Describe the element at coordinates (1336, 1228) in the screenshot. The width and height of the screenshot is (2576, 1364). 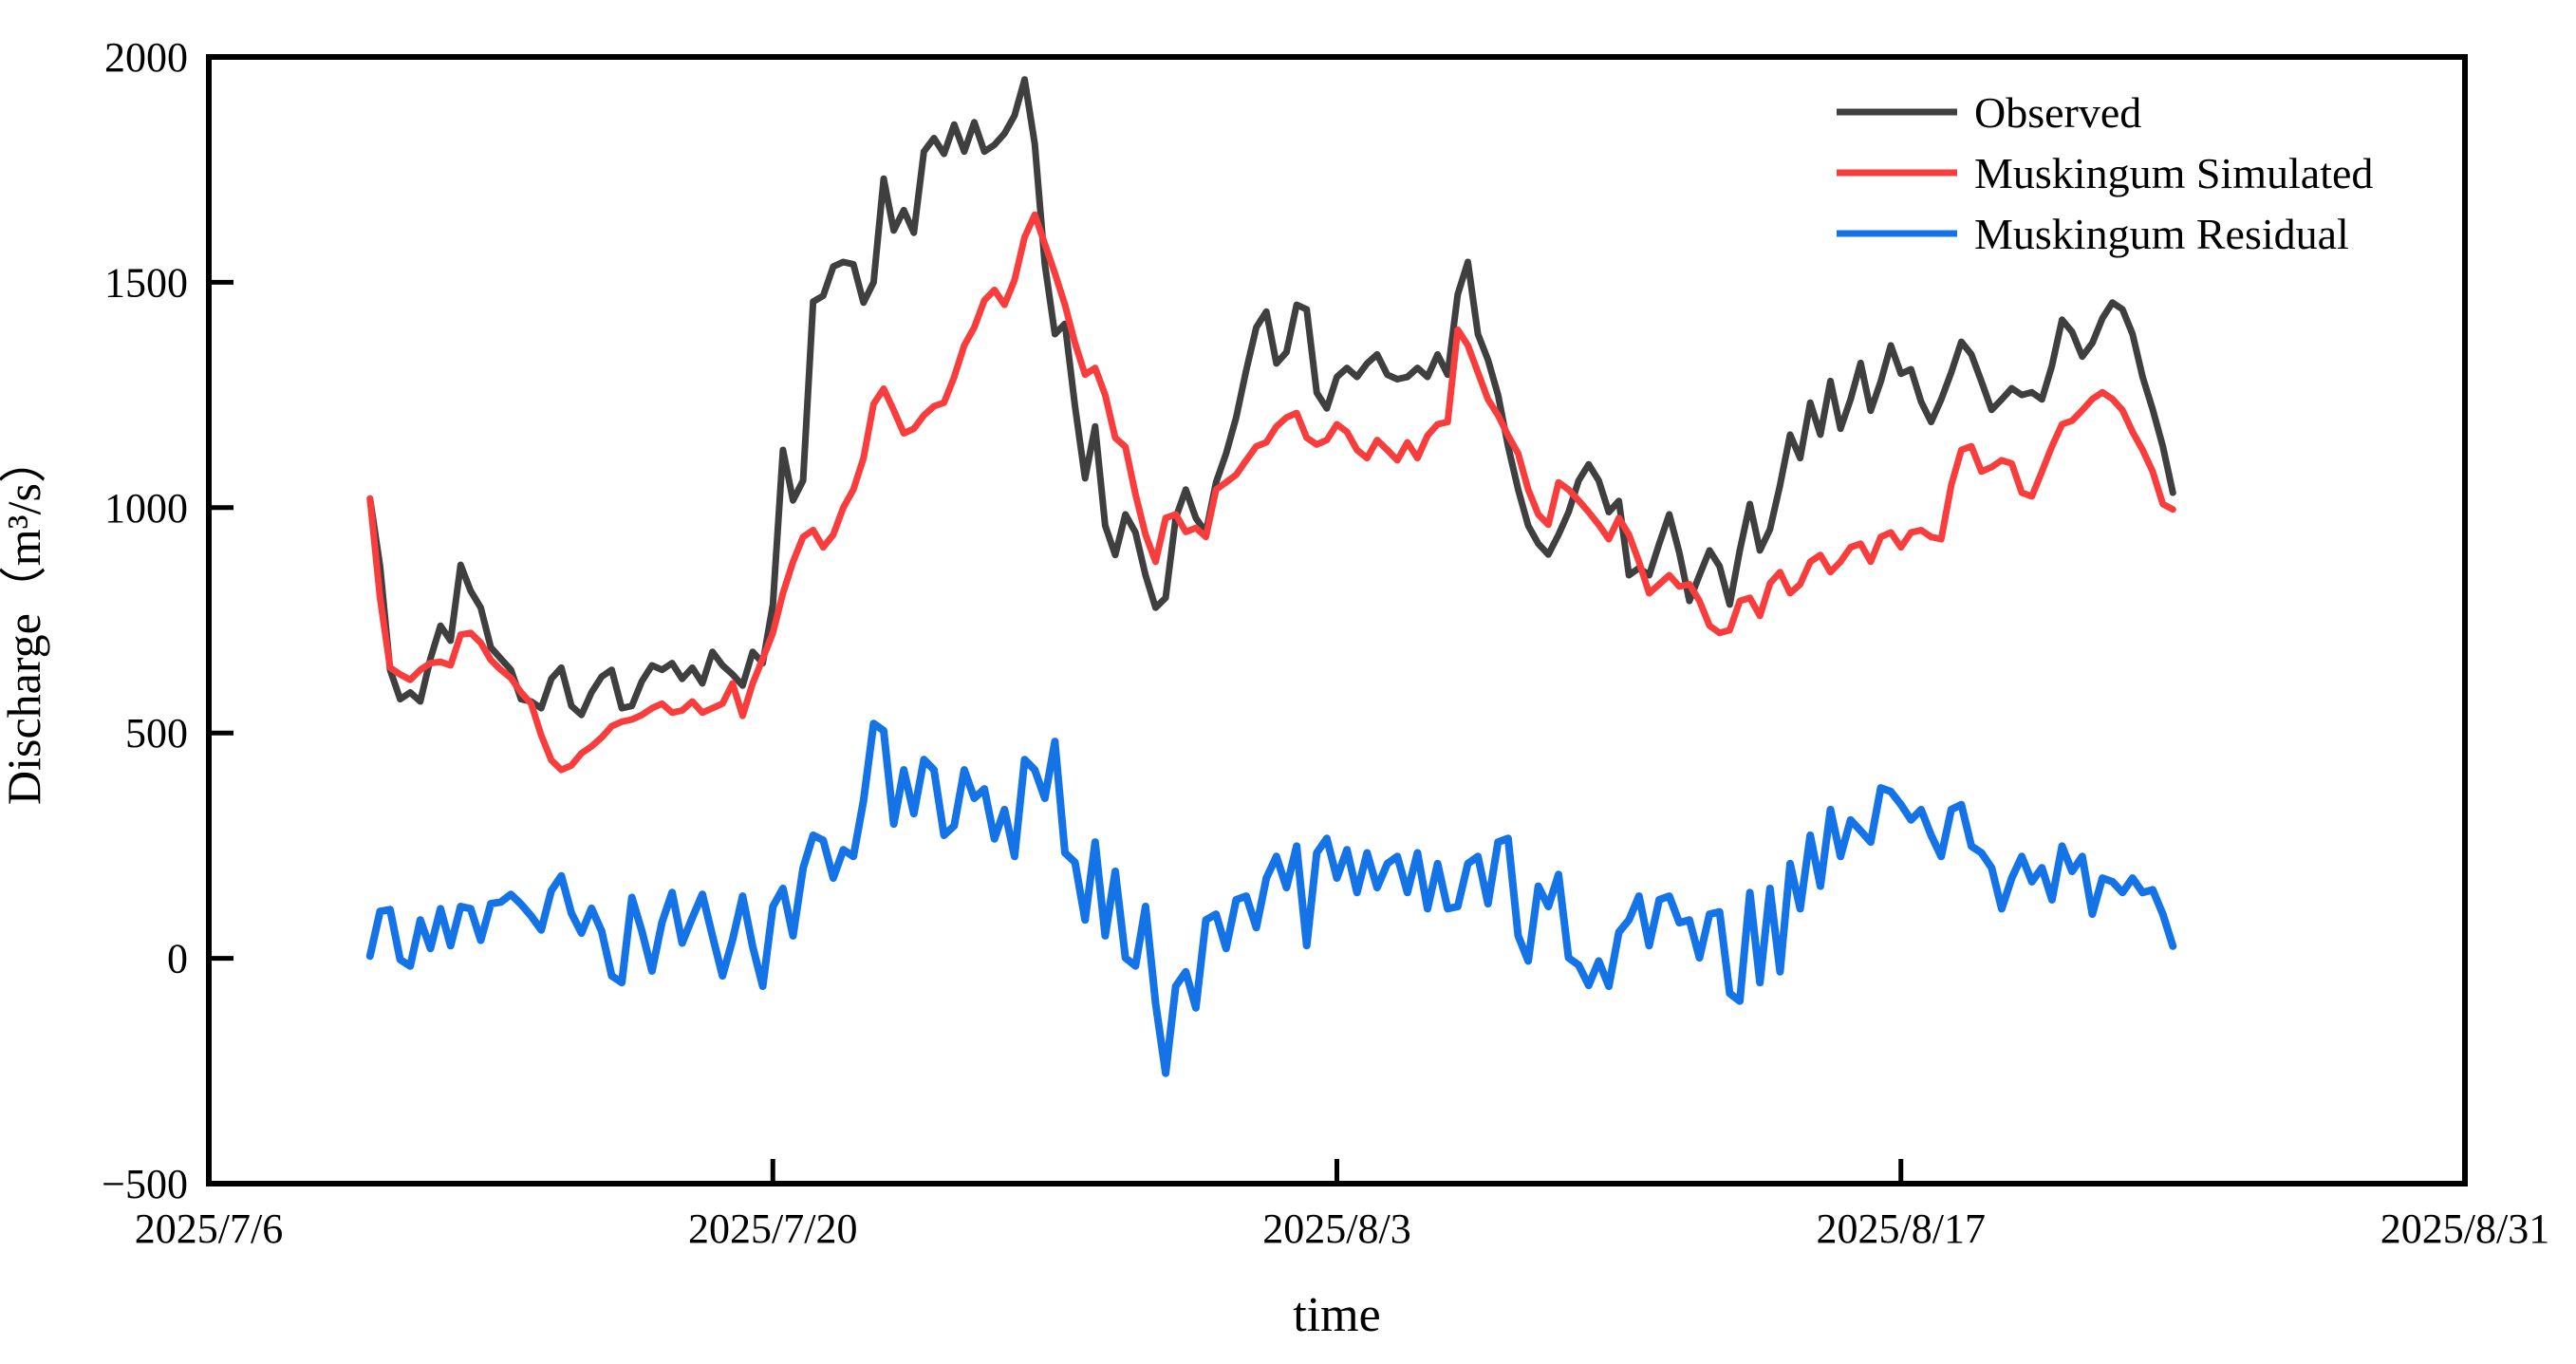
I see `x-tick-label: 2025/8/3` at that location.